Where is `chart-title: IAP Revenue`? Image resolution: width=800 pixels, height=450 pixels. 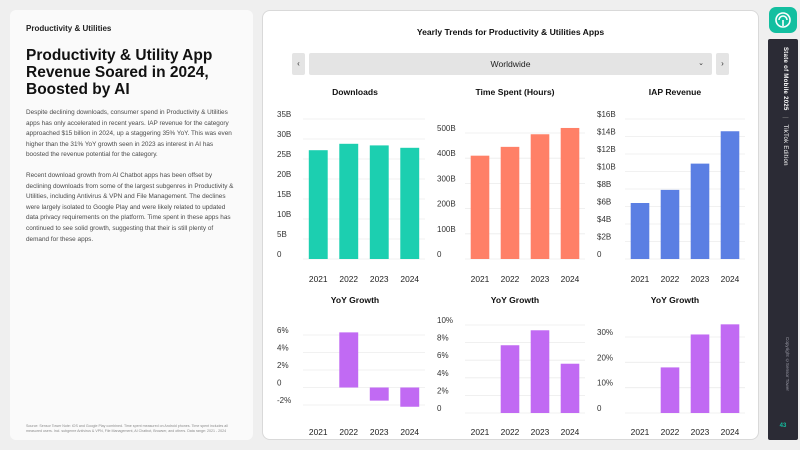
chart-title: IAP Revenue is located at coordinates (675, 92).